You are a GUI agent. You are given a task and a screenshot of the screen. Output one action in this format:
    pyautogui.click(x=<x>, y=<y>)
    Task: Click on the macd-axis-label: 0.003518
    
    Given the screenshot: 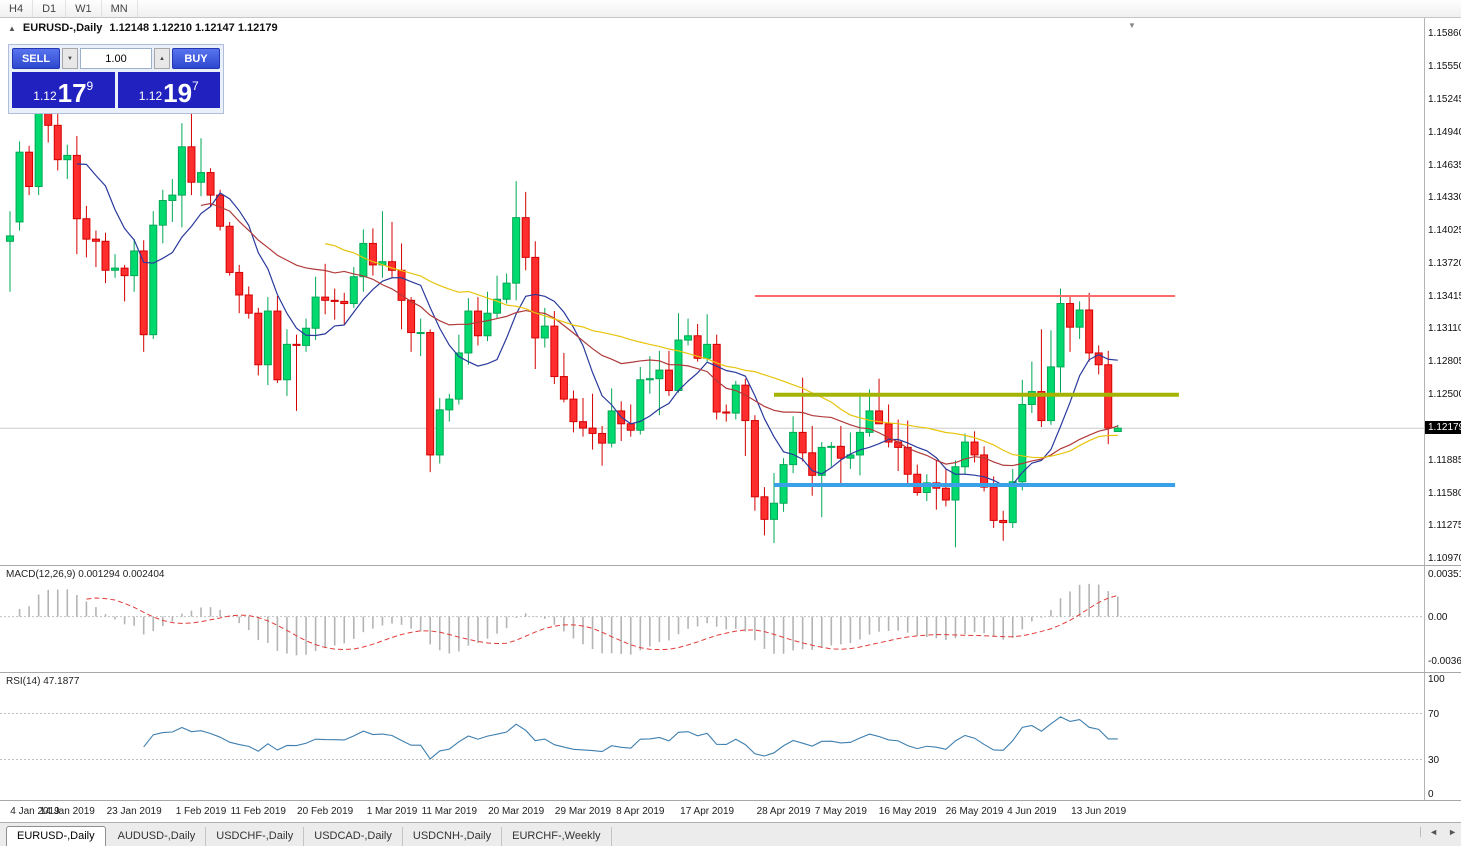 What is the action you would take?
    pyautogui.click(x=1444, y=574)
    